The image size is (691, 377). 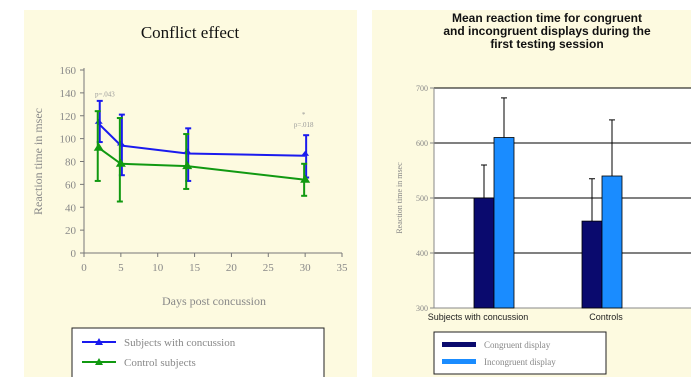 I want to click on chart-title-line: and incongruent displays during the, so click(x=547, y=31).